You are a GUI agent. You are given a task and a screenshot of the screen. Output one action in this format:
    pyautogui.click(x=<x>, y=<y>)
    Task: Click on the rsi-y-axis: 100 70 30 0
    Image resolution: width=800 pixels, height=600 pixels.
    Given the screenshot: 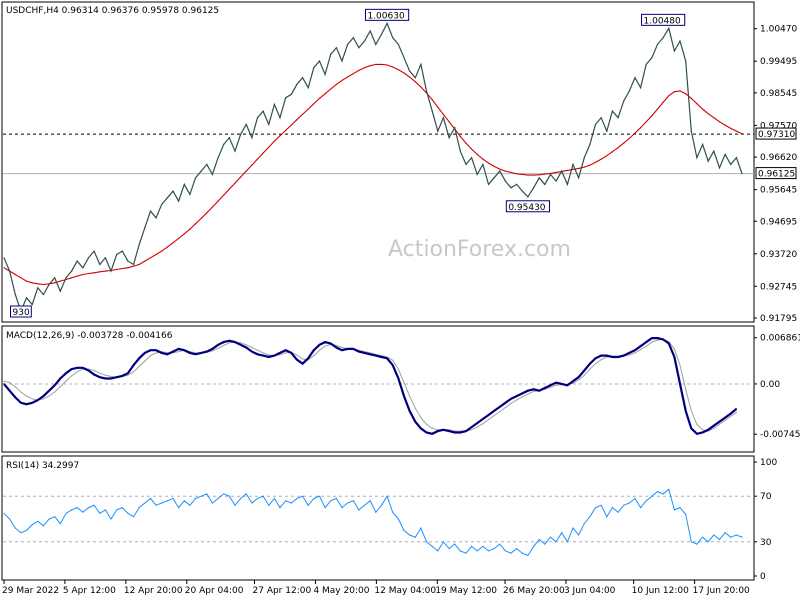 What is the action you would take?
    pyautogui.click(x=765, y=520)
    